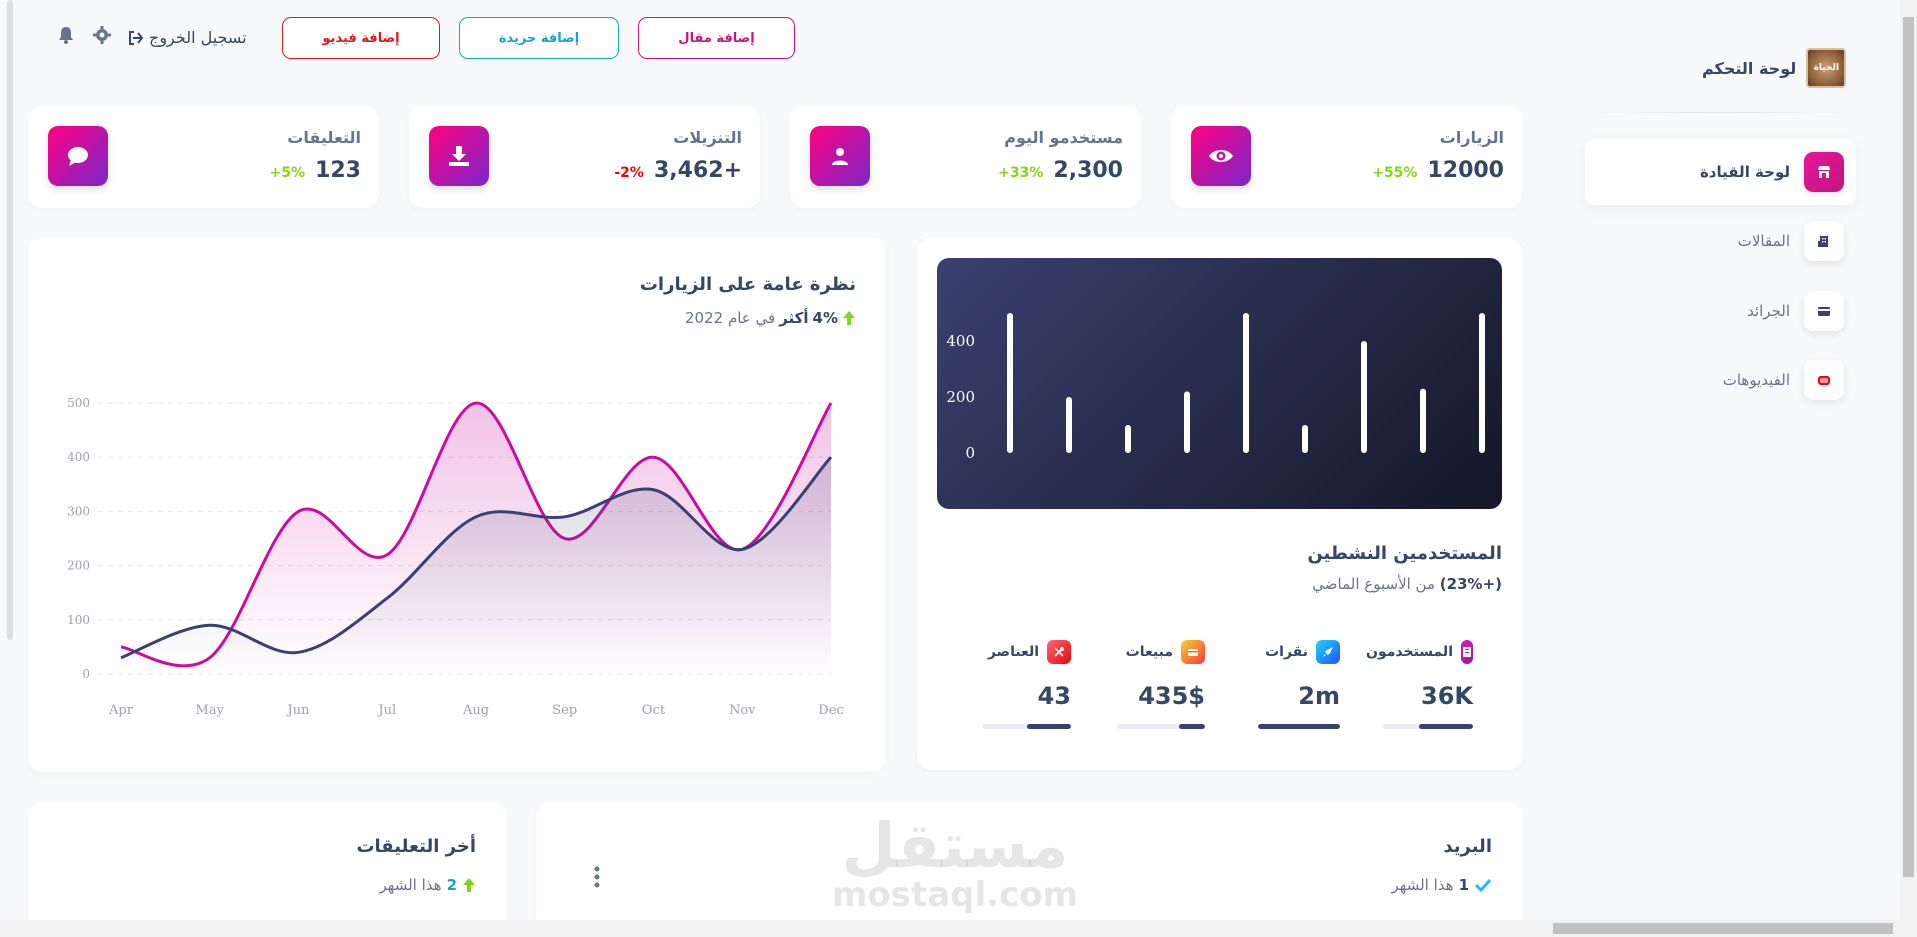  What do you see at coordinates (1409, 652) in the screenshot?
I see `metric-label: المستخدمون` at bounding box center [1409, 652].